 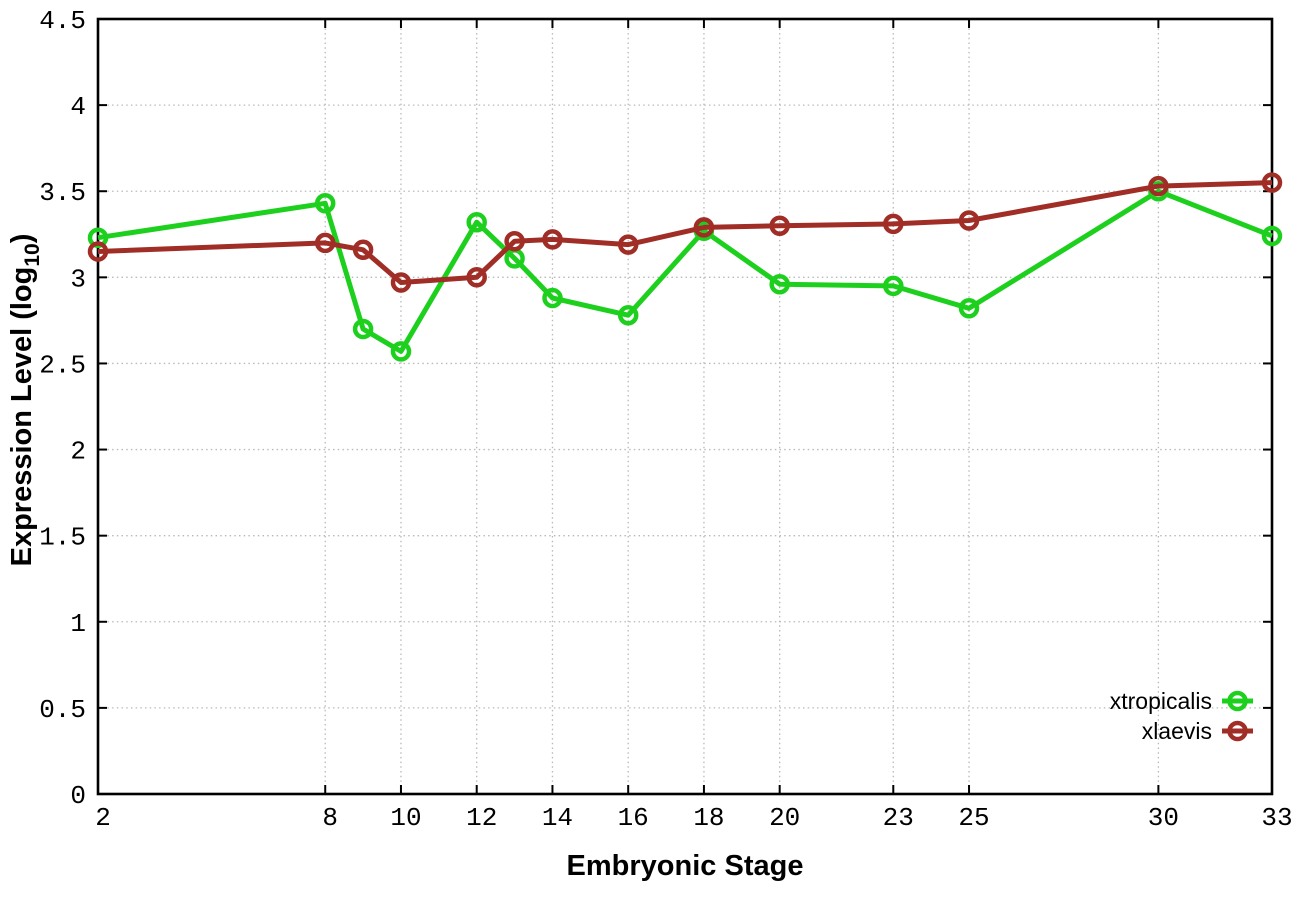 I want to click on x-tick-label: 18, so click(x=708, y=818).